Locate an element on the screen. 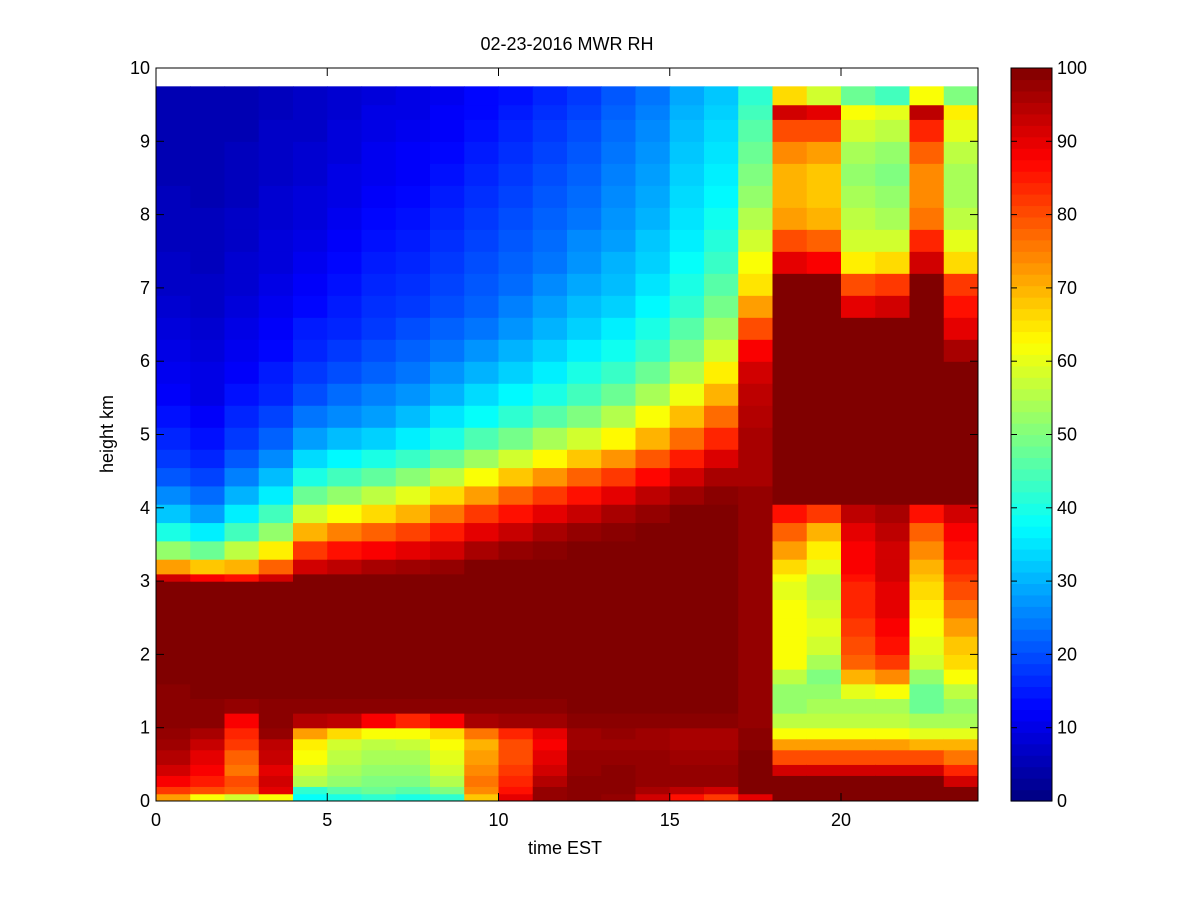  y-tick-label: 7 is located at coordinates (145, 288).